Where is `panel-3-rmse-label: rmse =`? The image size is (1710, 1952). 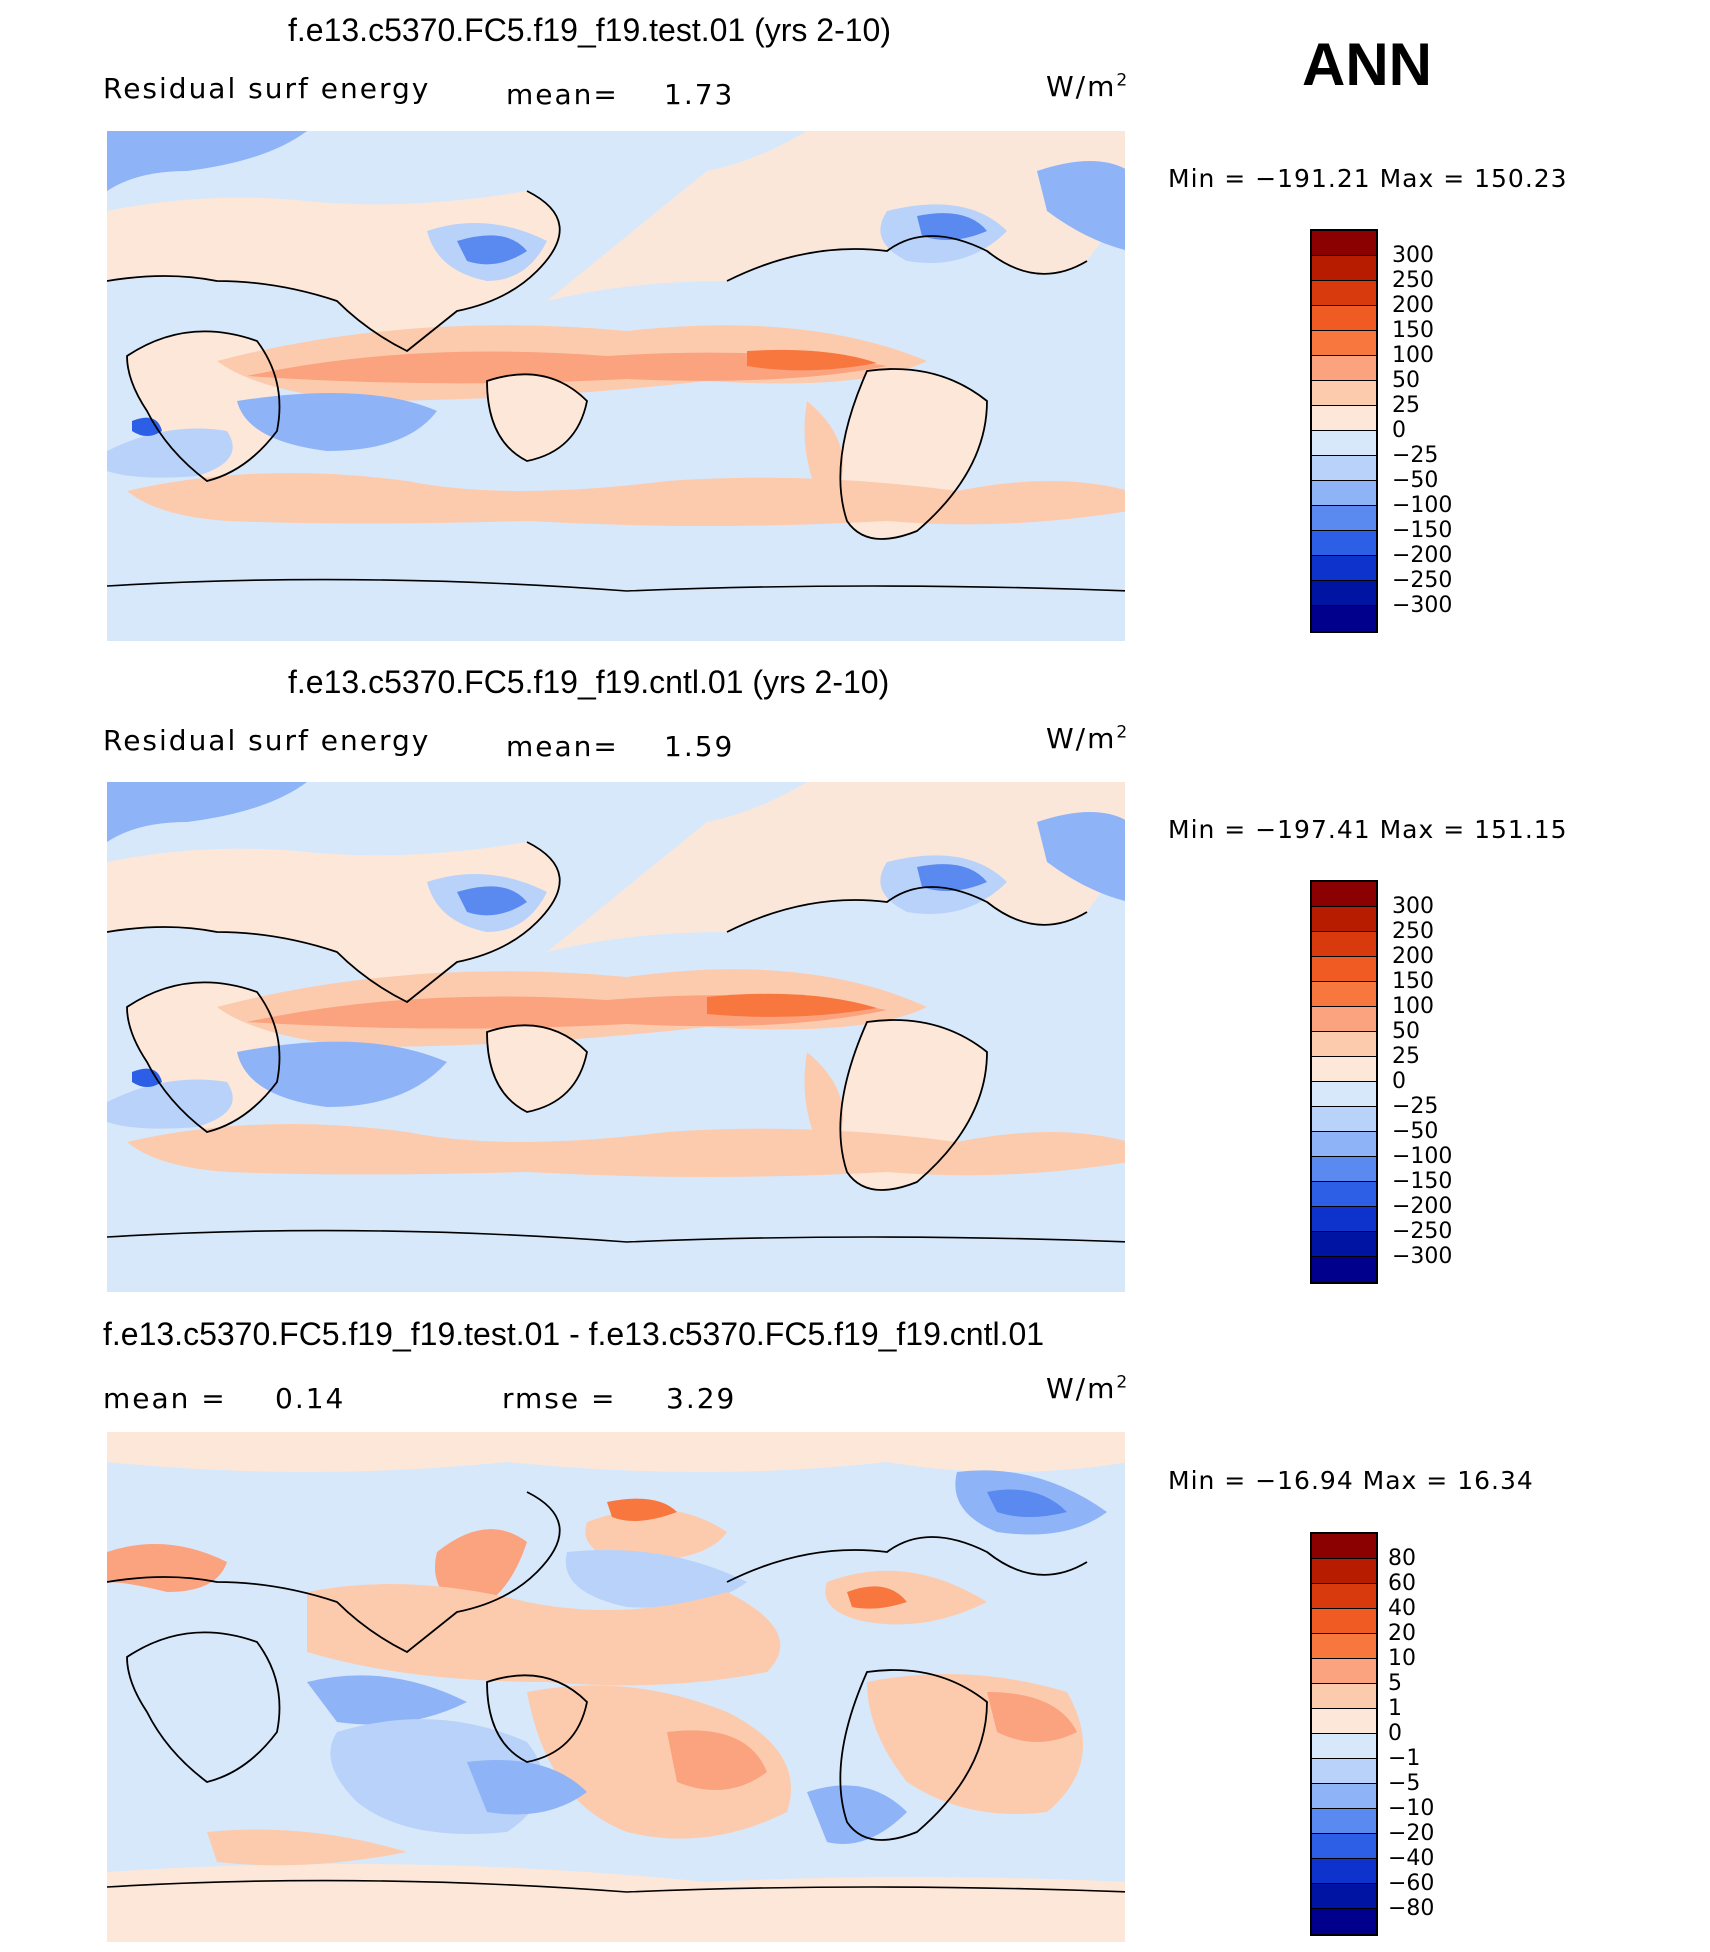
panel-3-rmse-label: rmse = is located at coordinates (559, 1398).